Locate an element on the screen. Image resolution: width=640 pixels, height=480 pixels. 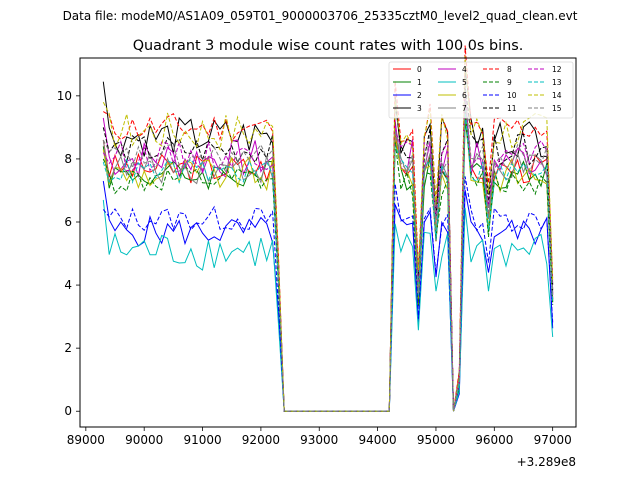
y-tick-label: 4 is located at coordinates (68, 285).